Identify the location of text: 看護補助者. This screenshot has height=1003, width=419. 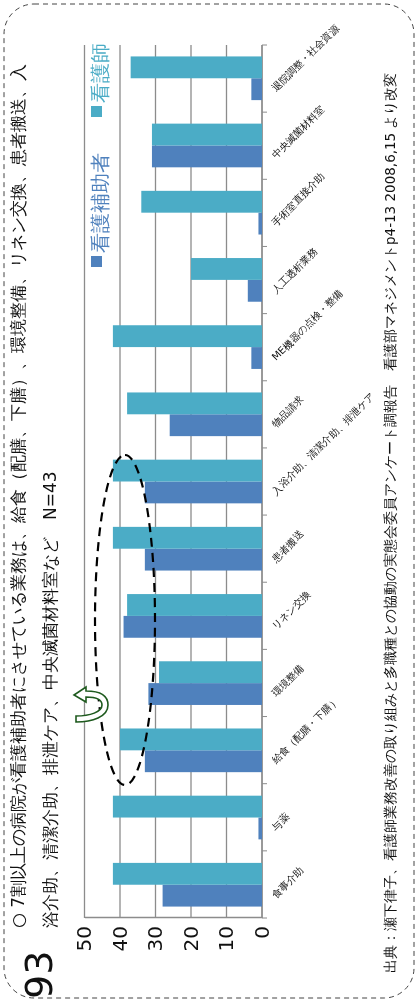
(99, 203).